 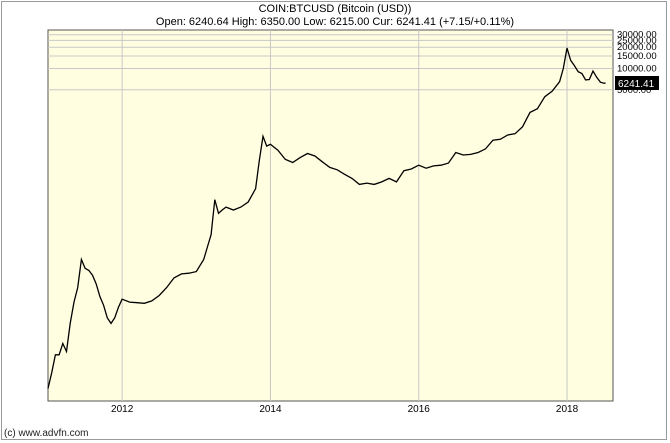 I want to click on y-tick-label: 30000.00, so click(x=637, y=35).